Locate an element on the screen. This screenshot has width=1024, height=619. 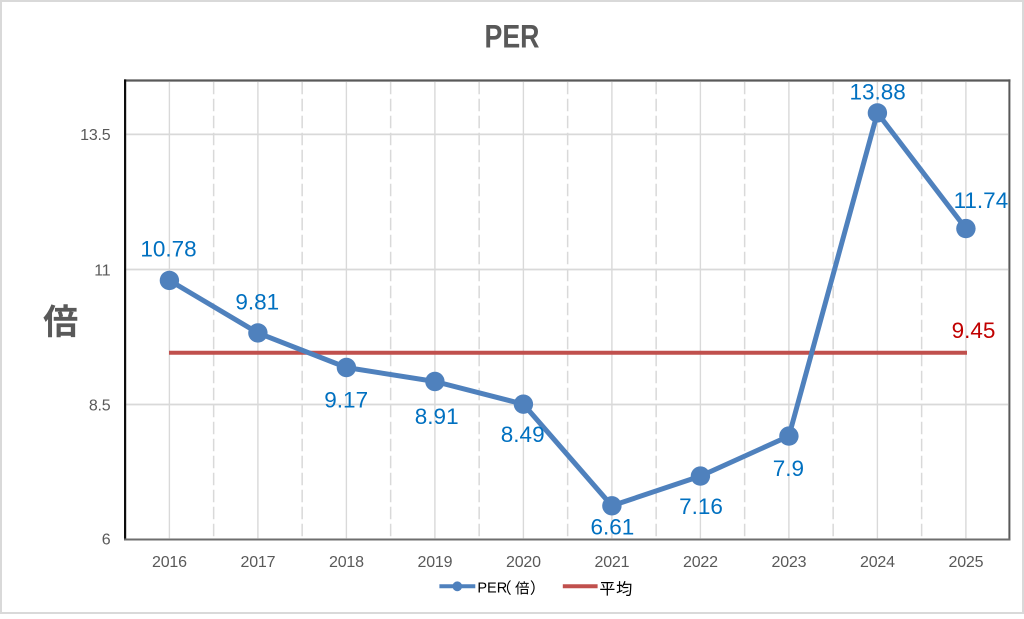
svg-text: 6.61 is located at coordinates (613, 526).